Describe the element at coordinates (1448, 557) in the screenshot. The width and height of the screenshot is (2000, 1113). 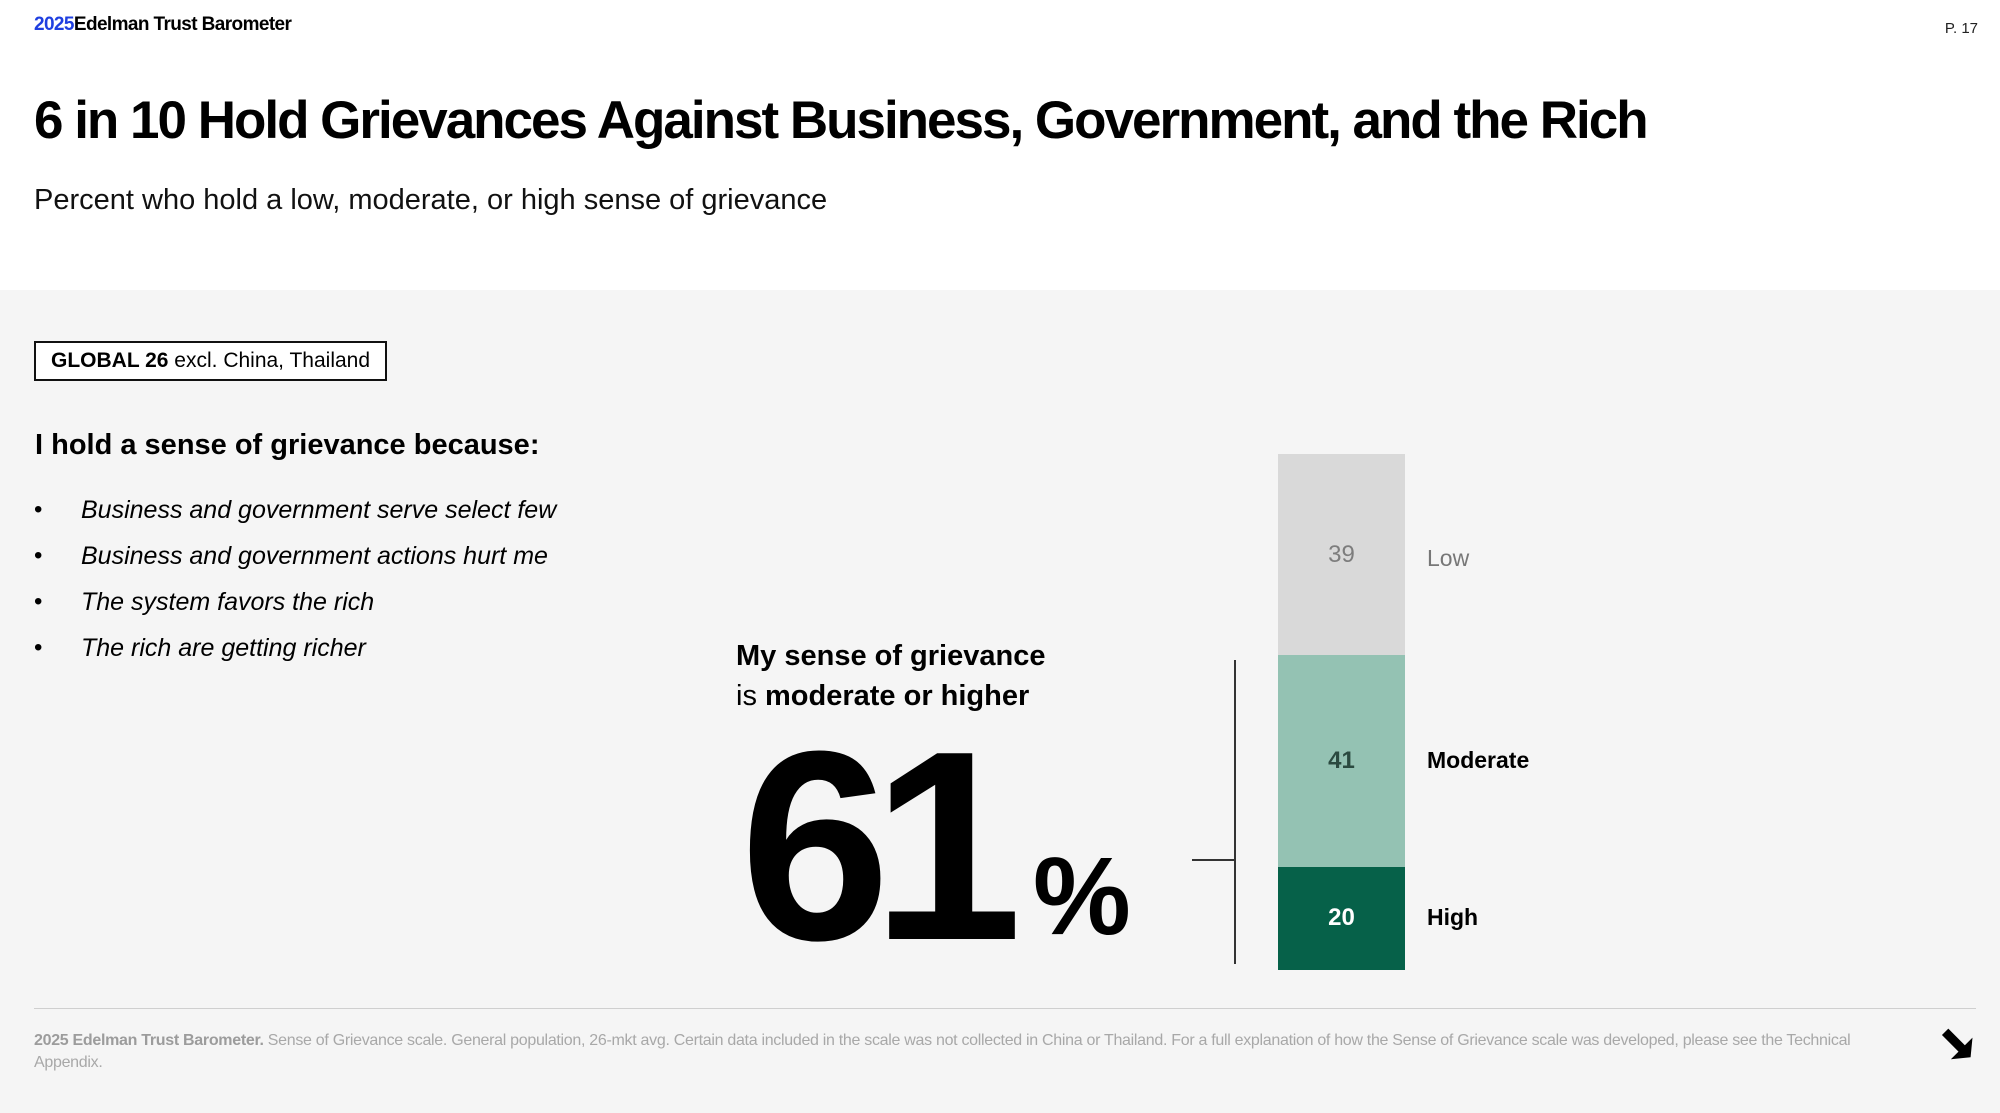
I see `bar-category-label: Low` at that location.